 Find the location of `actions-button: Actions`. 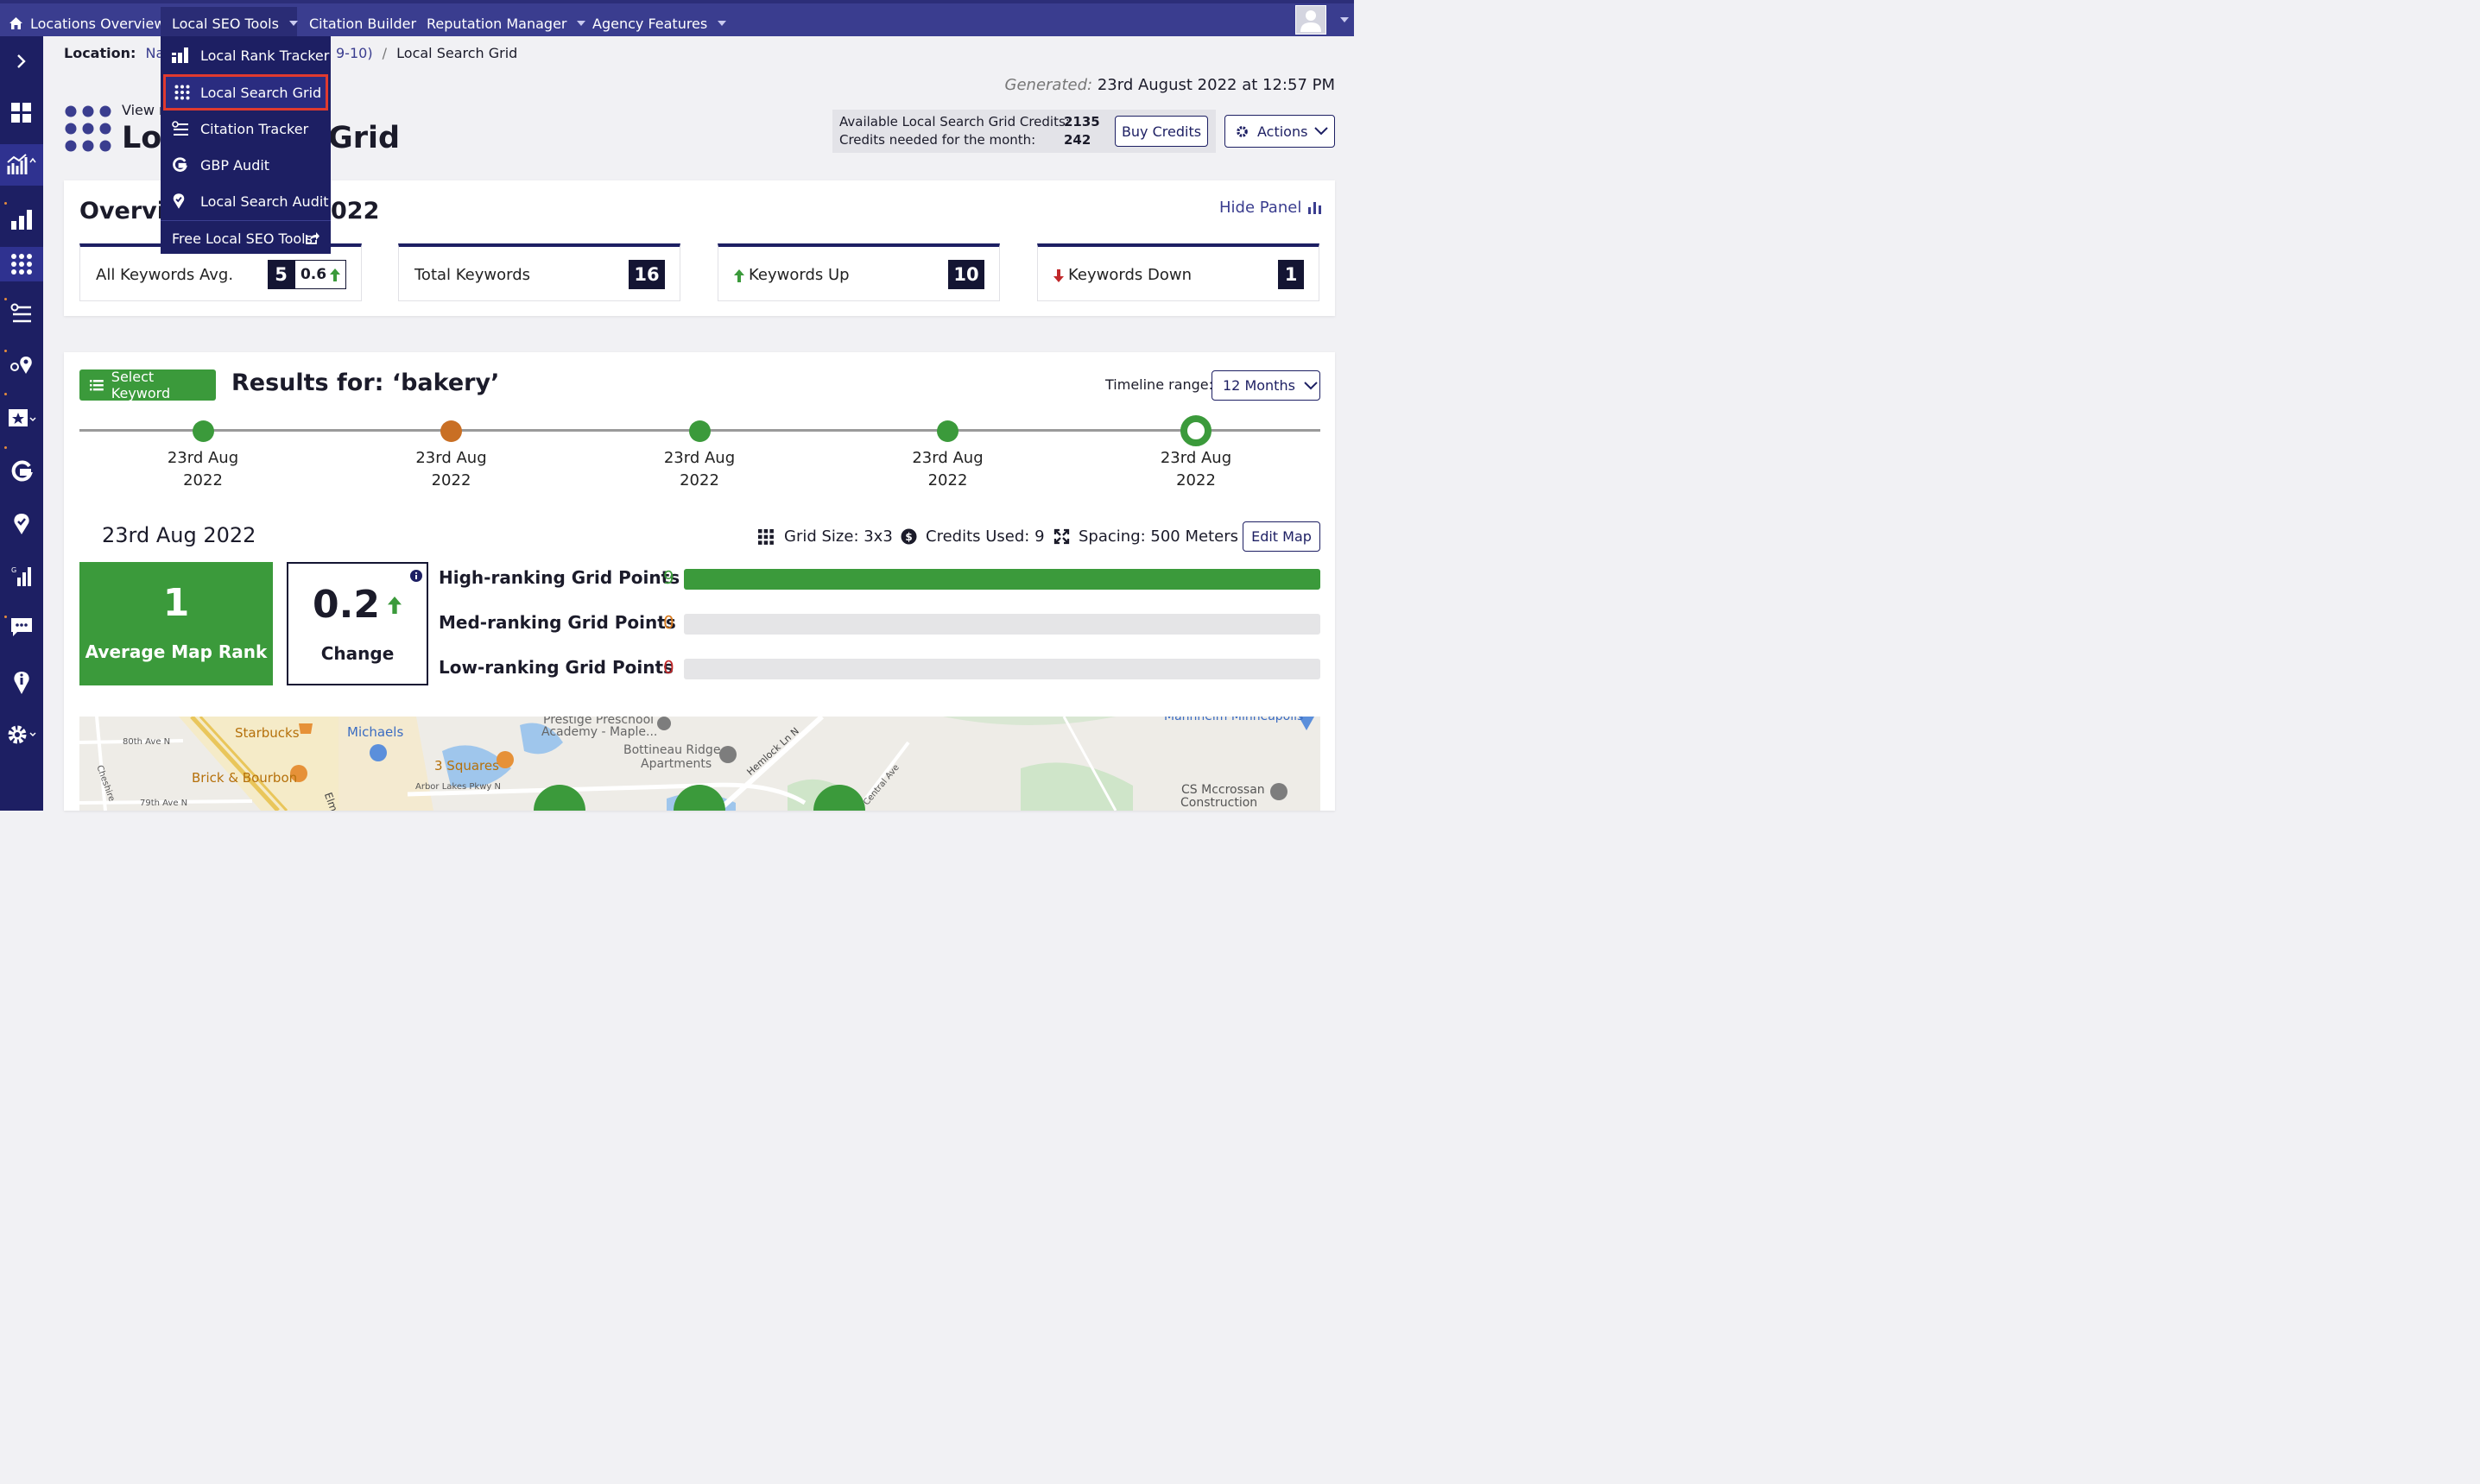

actions-button: Actions is located at coordinates (1279, 131).